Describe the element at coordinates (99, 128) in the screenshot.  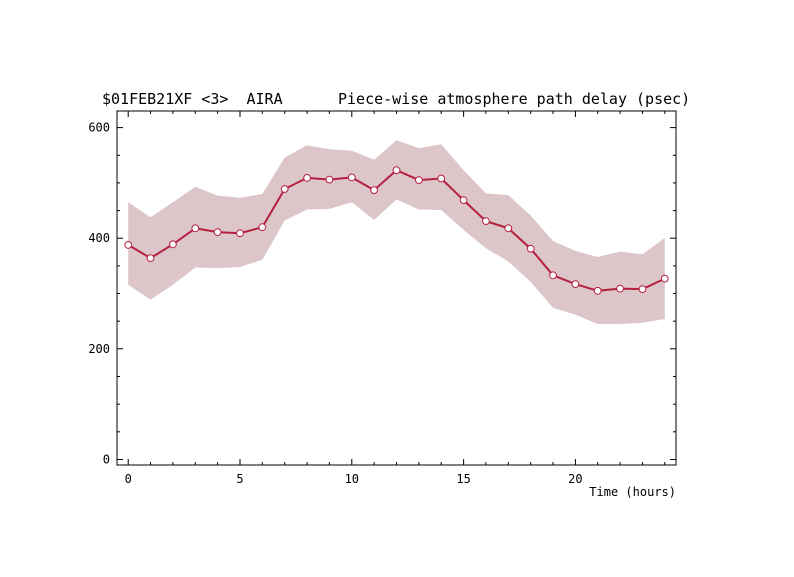
I see `y-tick-label: 600` at that location.